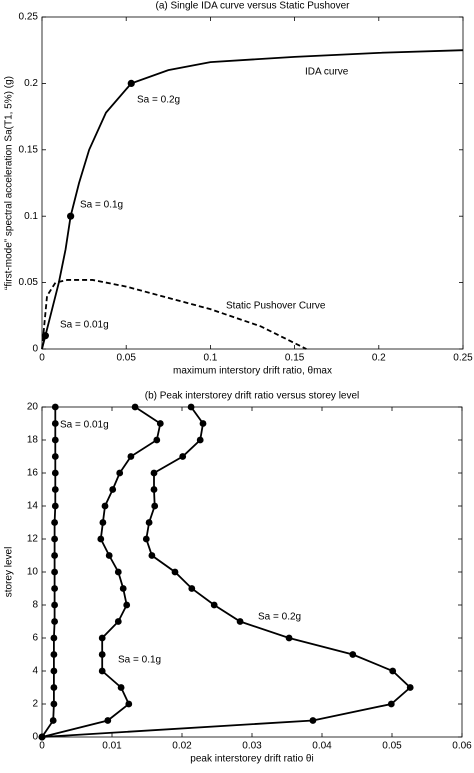  Describe the element at coordinates (33, 440) in the screenshot. I see `y-tick-label: 18` at that location.